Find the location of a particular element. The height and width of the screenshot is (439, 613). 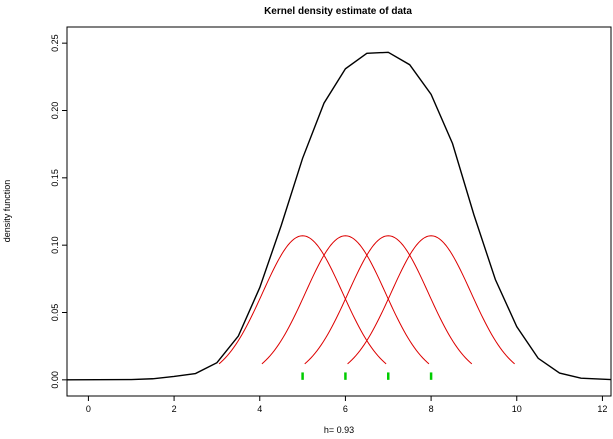

x-tick-label-4: 4 is located at coordinates (259, 409).